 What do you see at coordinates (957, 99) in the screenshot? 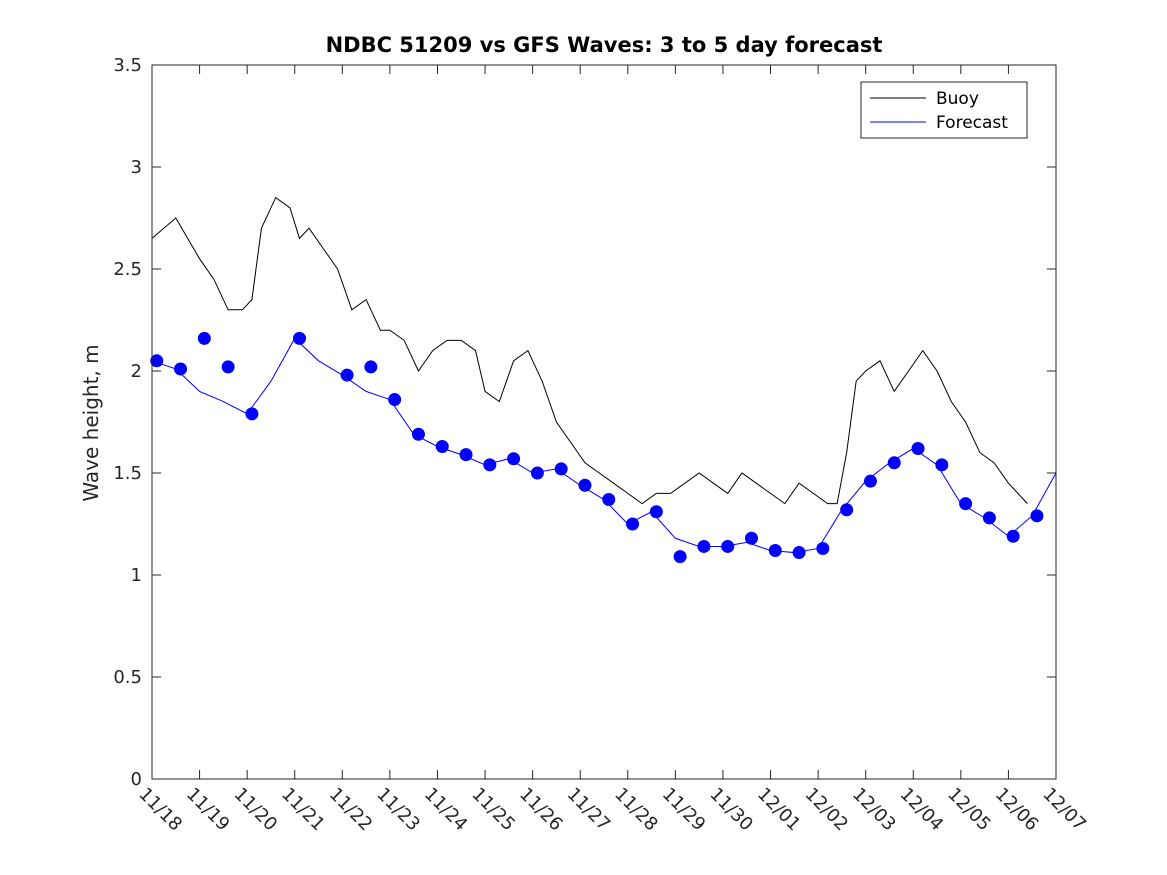
I see `legend-buoy-label: Buoy` at bounding box center [957, 99].